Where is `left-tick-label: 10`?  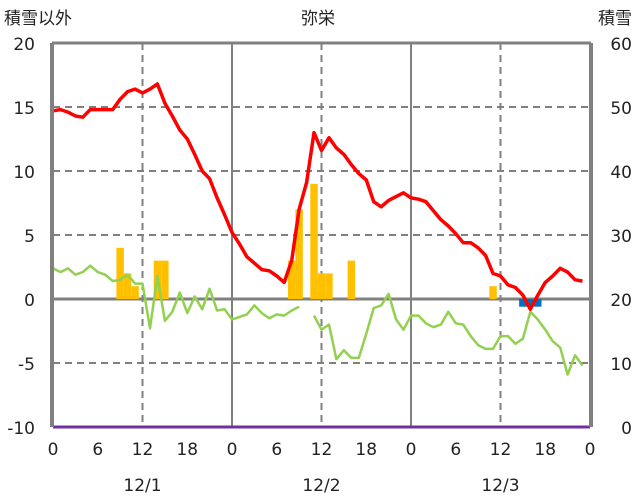
left-tick-label: 10 is located at coordinates (24, 173).